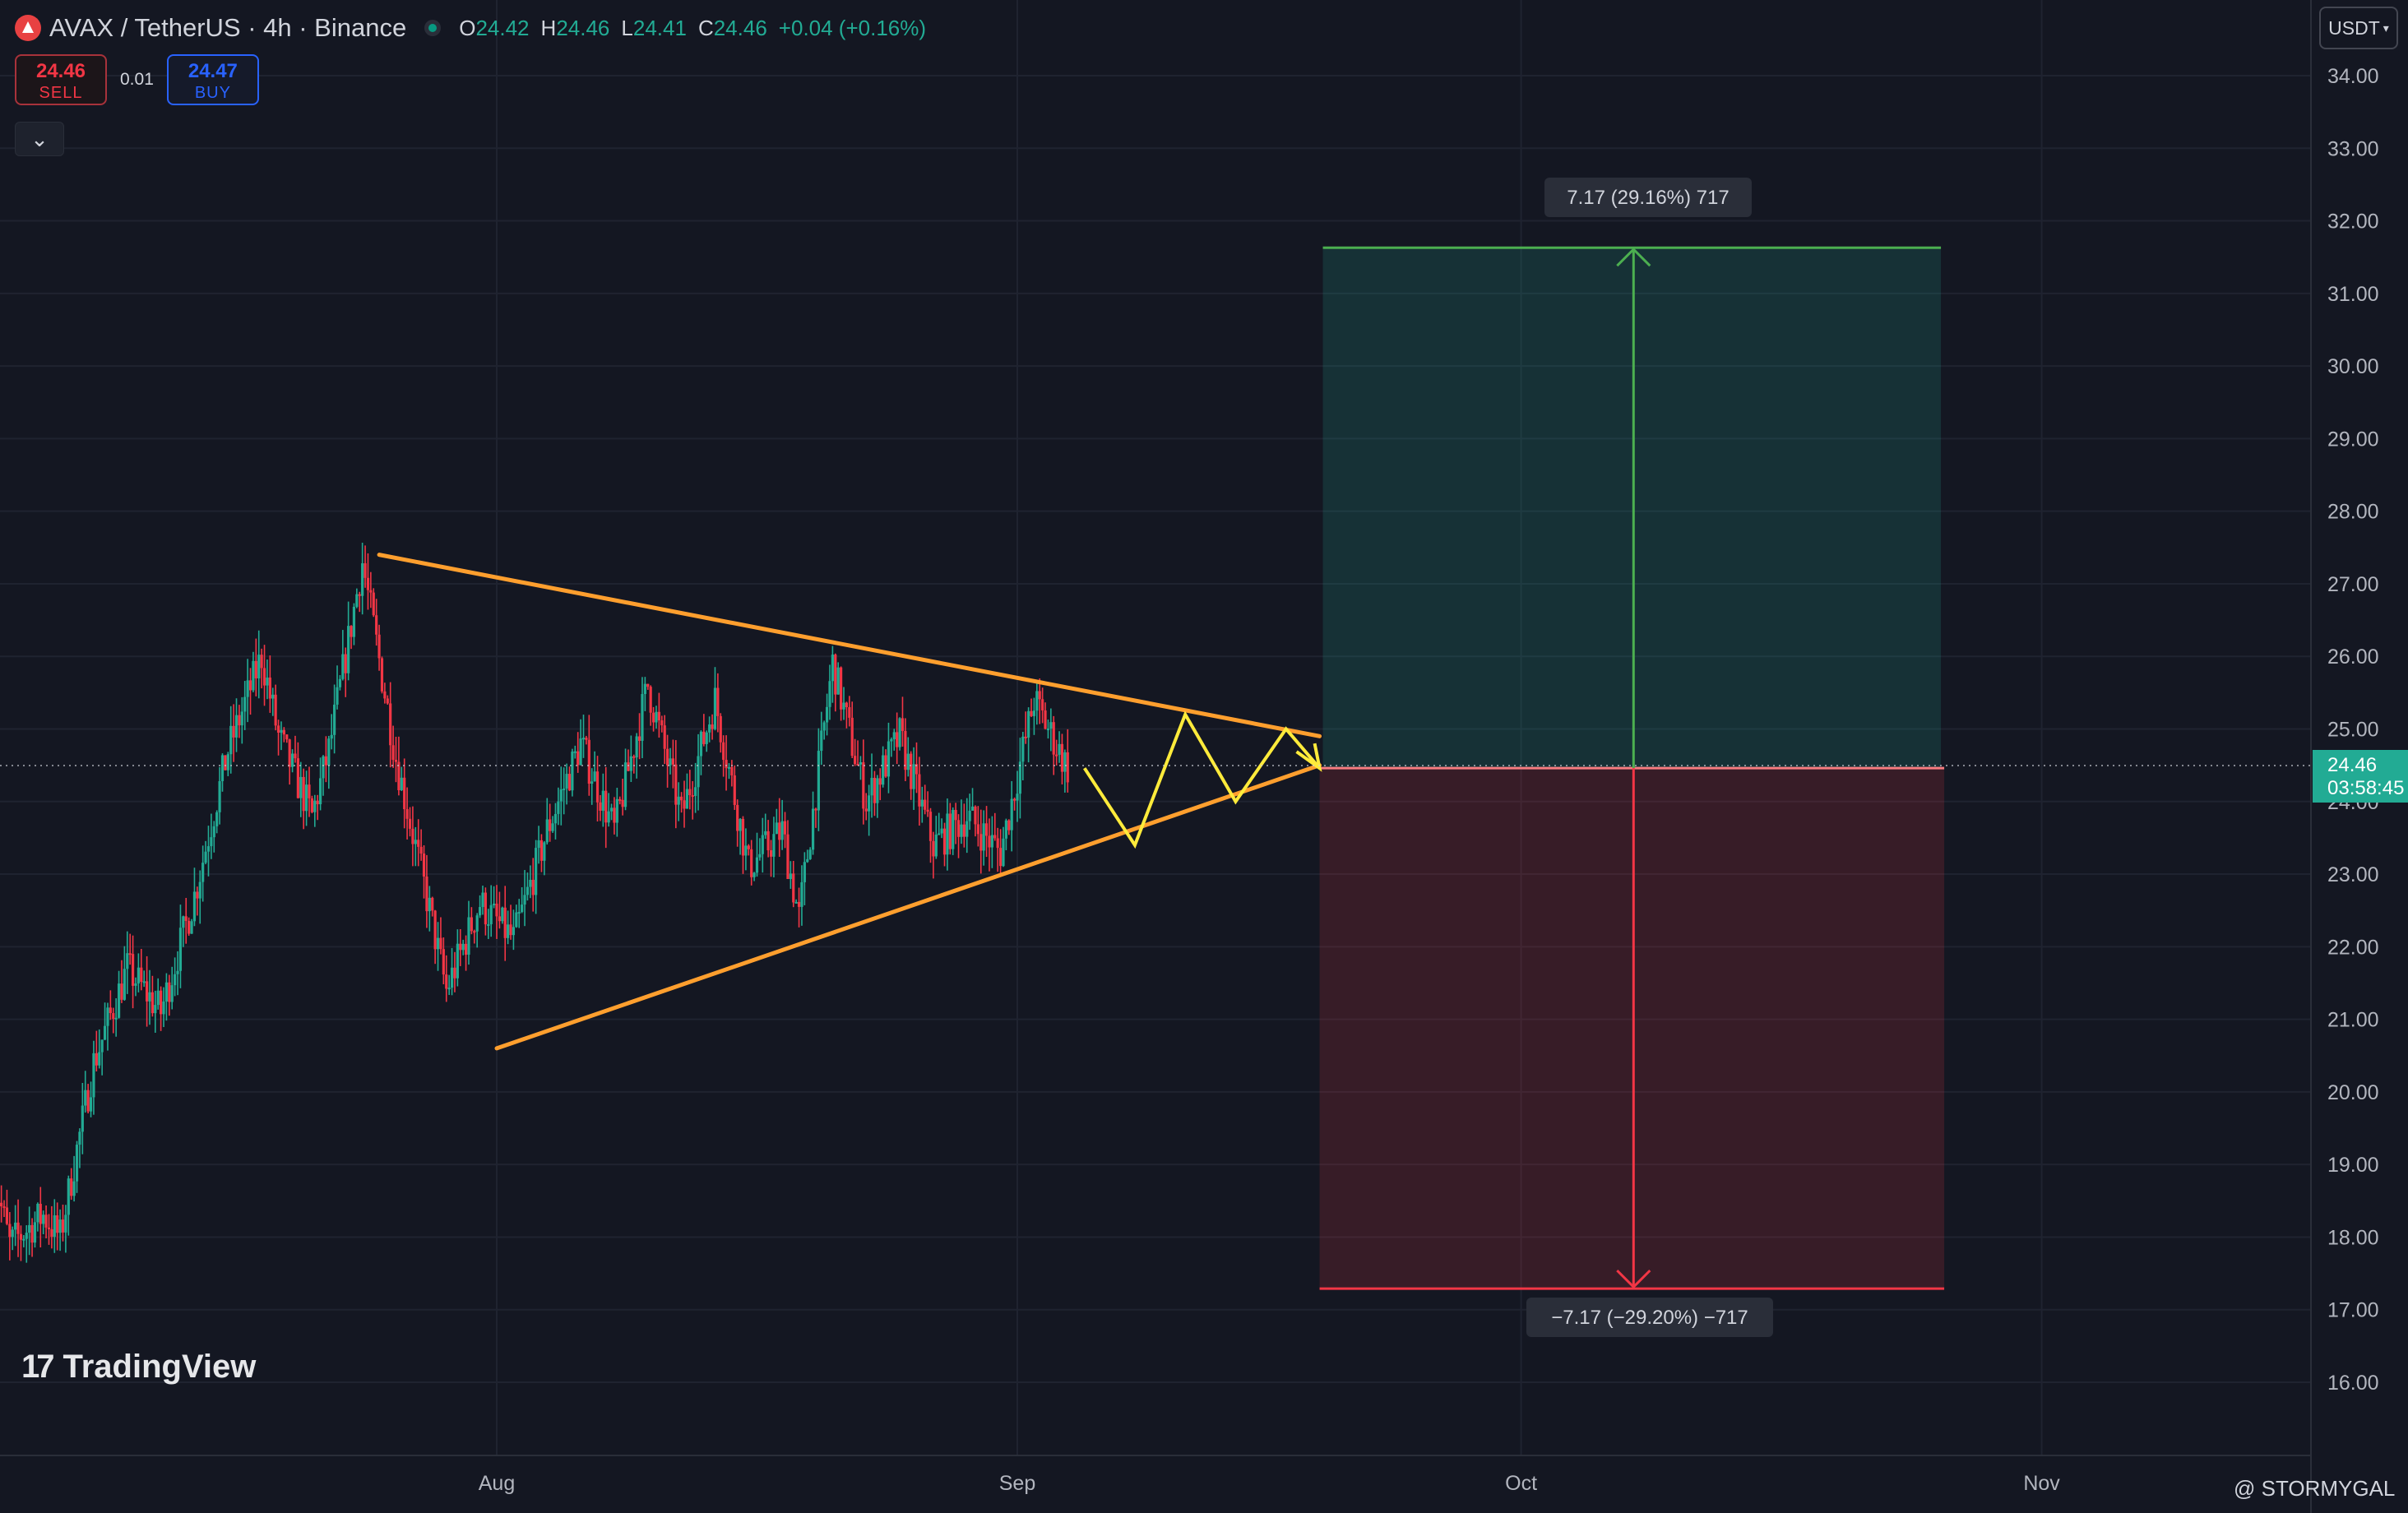 The width and height of the screenshot is (2408, 1513). Describe the element at coordinates (2358, 28) in the screenshot. I see `currency-selector: USDT ▾` at that location.